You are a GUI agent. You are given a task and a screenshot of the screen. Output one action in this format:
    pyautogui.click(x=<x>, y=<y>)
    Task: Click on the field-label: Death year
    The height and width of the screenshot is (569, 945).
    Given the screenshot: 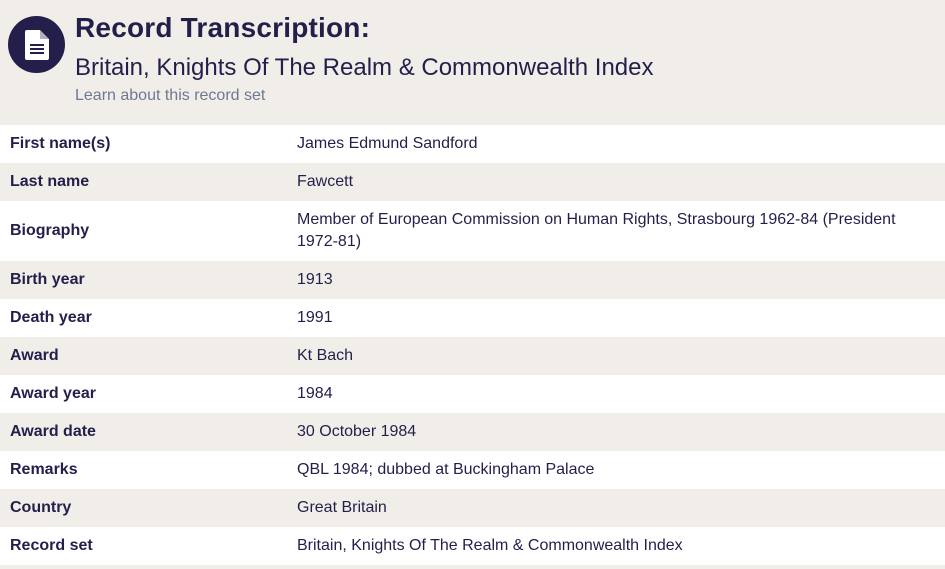 What is the action you would take?
    pyautogui.click(x=51, y=317)
    